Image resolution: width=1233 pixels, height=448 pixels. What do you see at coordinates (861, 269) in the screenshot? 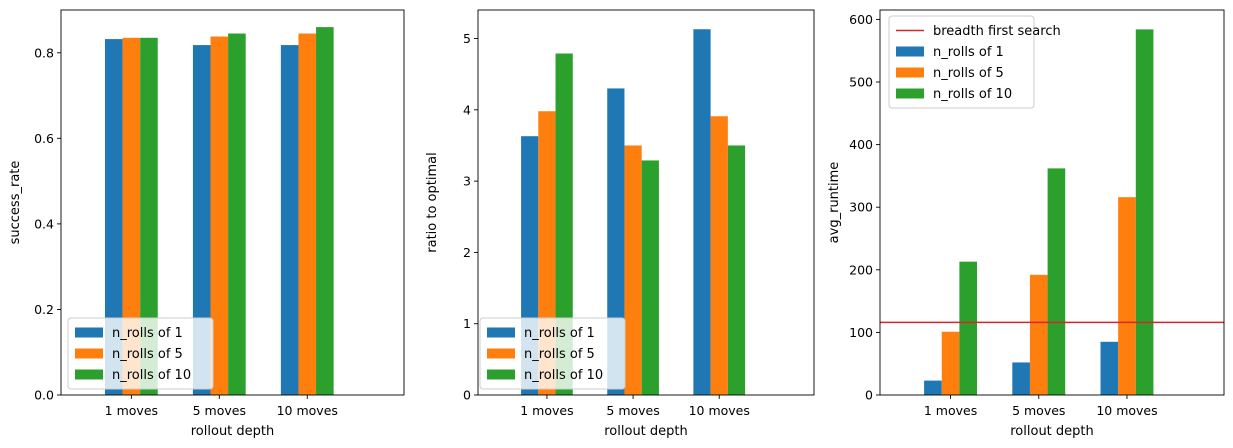
I see `y-tick-label: 200` at bounding box center [861, 269].